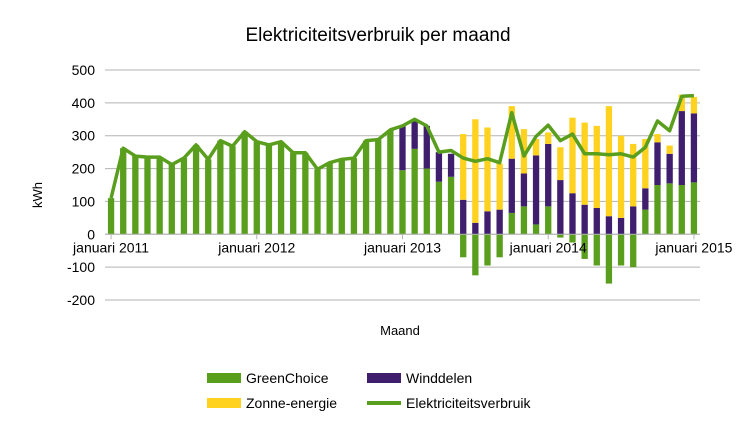  Describe the element at coordinates (377, 35) in the screenshot. I see `chart-title: Elektriciteitsverbruik per maand` at that location.